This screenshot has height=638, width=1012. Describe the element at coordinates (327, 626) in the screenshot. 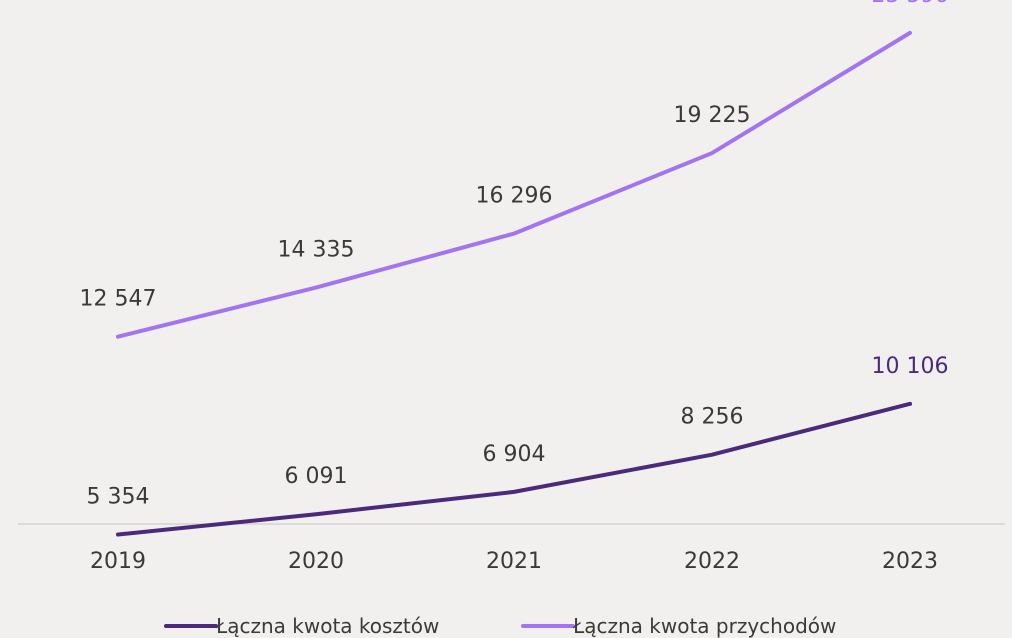

I see `legend-label: Łączna kwota kosztów` at that location.